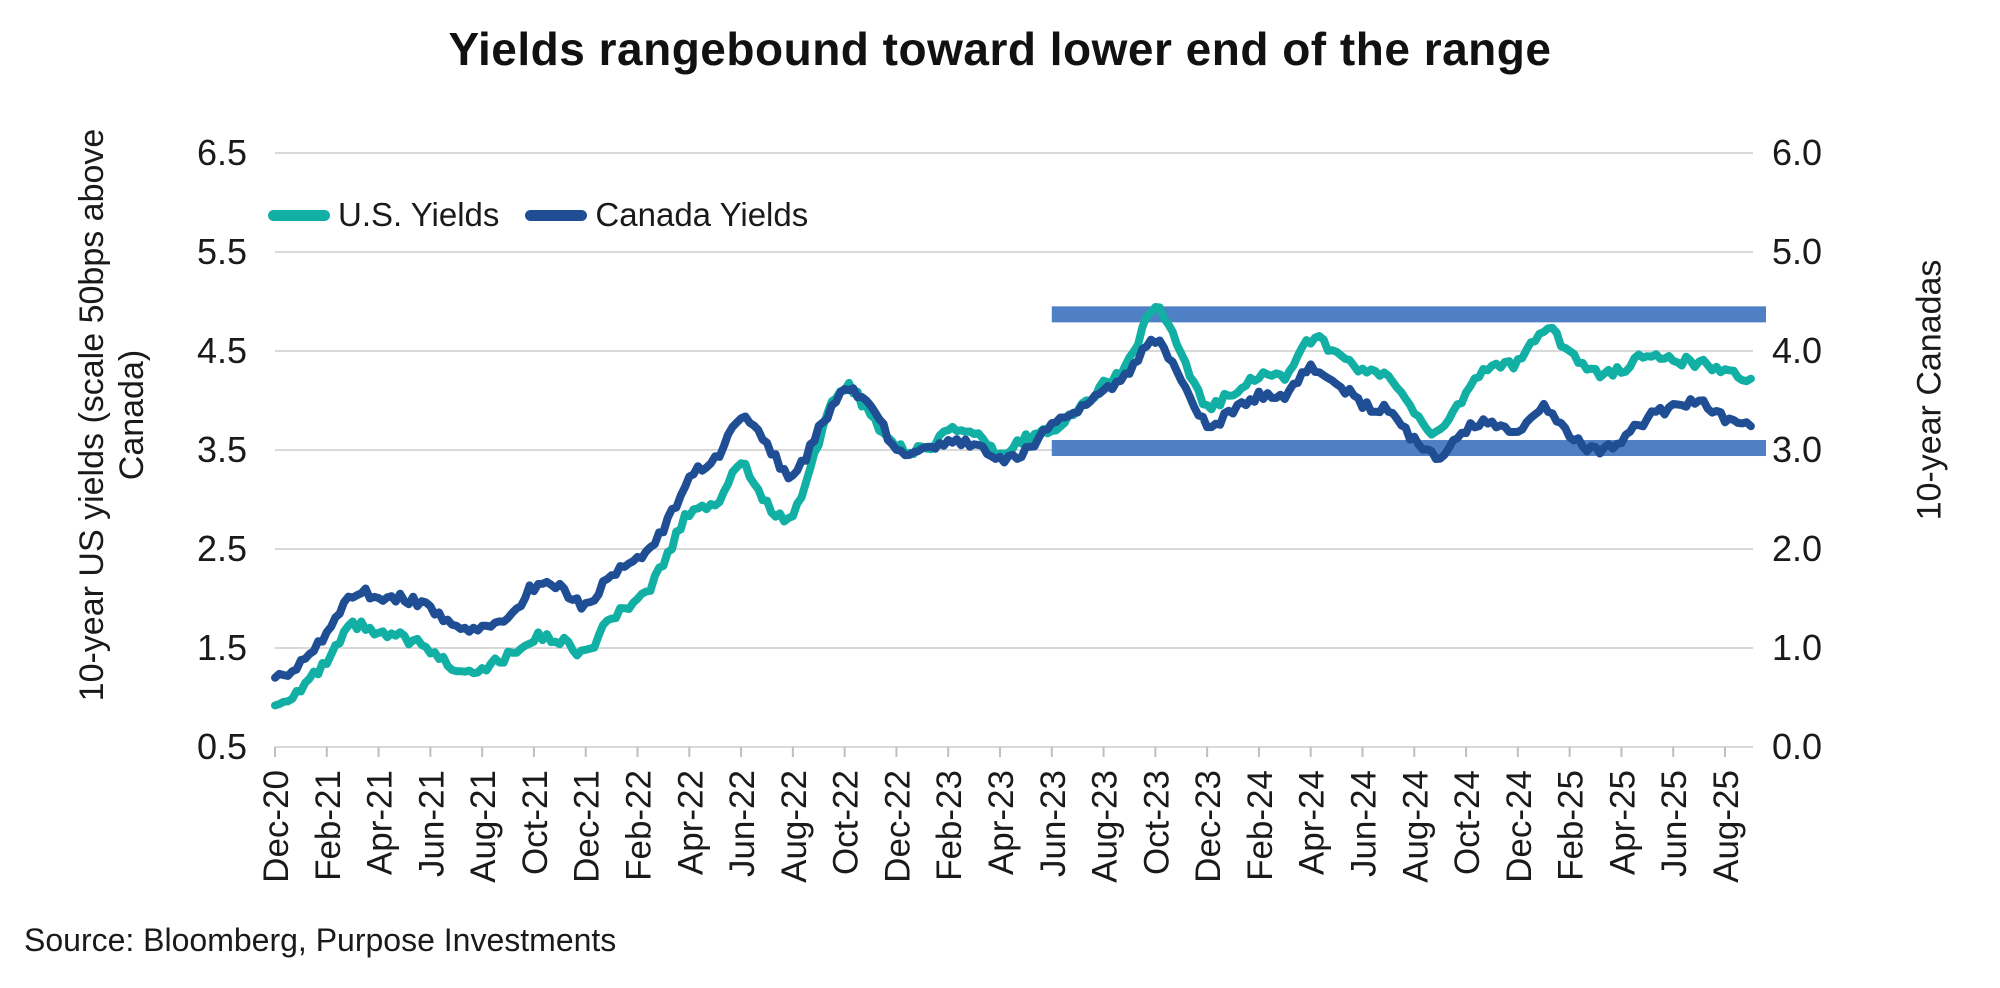  I want to click on x-axis-tick-label: Feb-24, so click(1260, 825).